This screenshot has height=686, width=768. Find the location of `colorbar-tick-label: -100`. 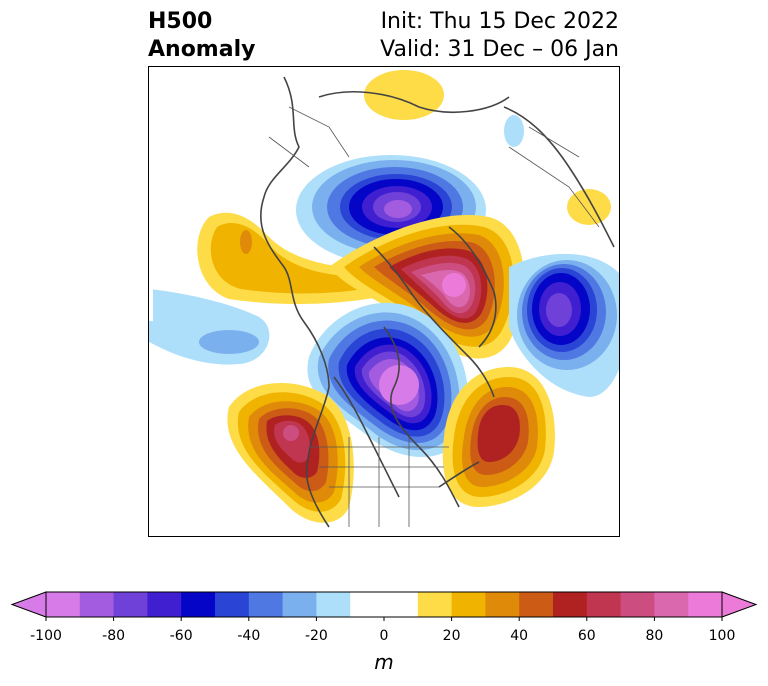

colorbar-tick-label: -100 is located at coordinates (46, 636).